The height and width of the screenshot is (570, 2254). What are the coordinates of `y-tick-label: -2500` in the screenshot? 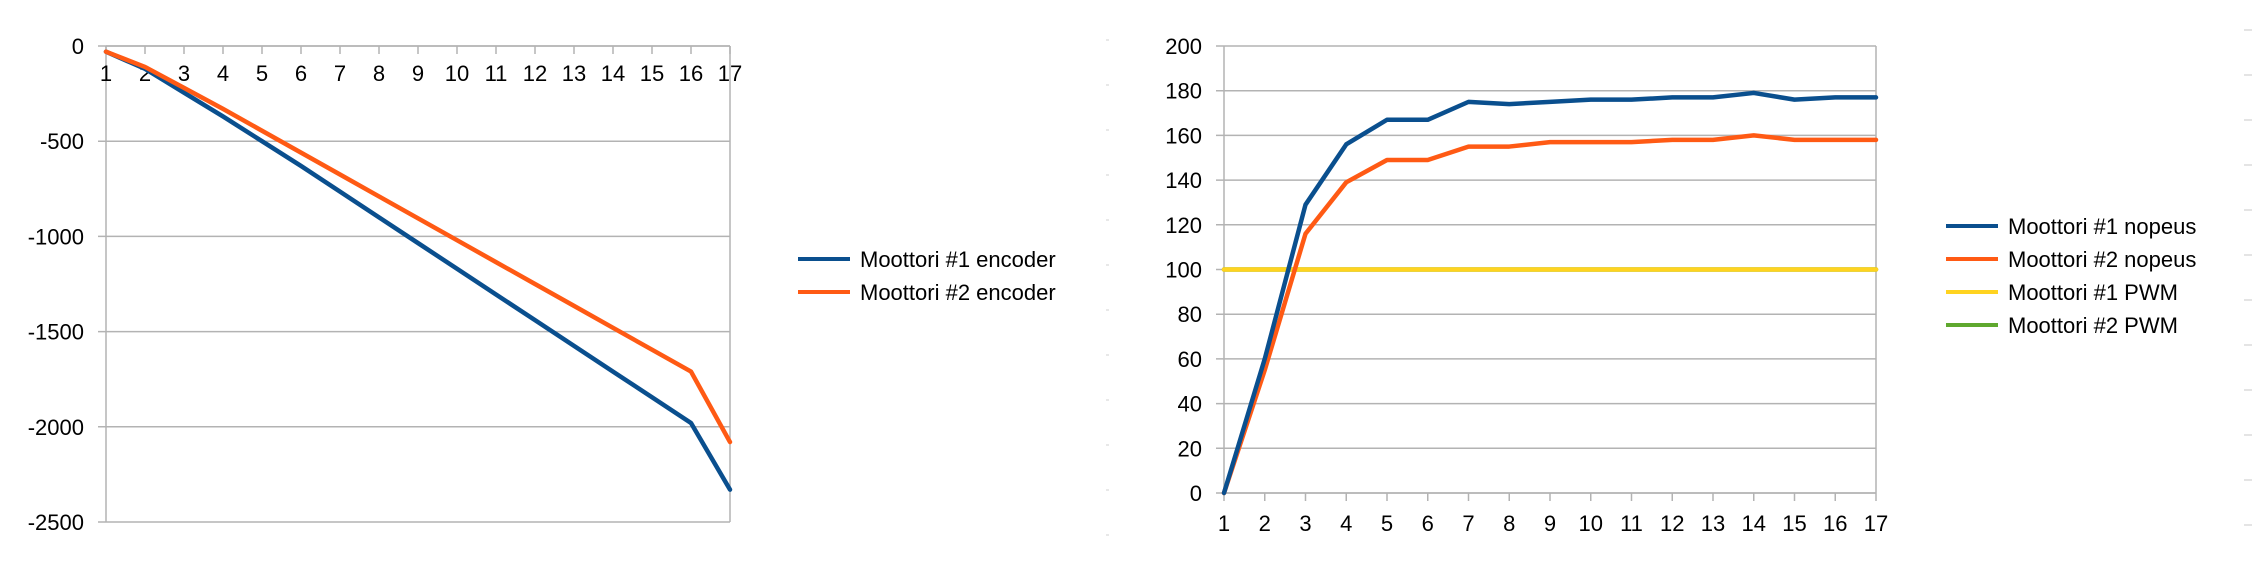 It's located at (56, 522).